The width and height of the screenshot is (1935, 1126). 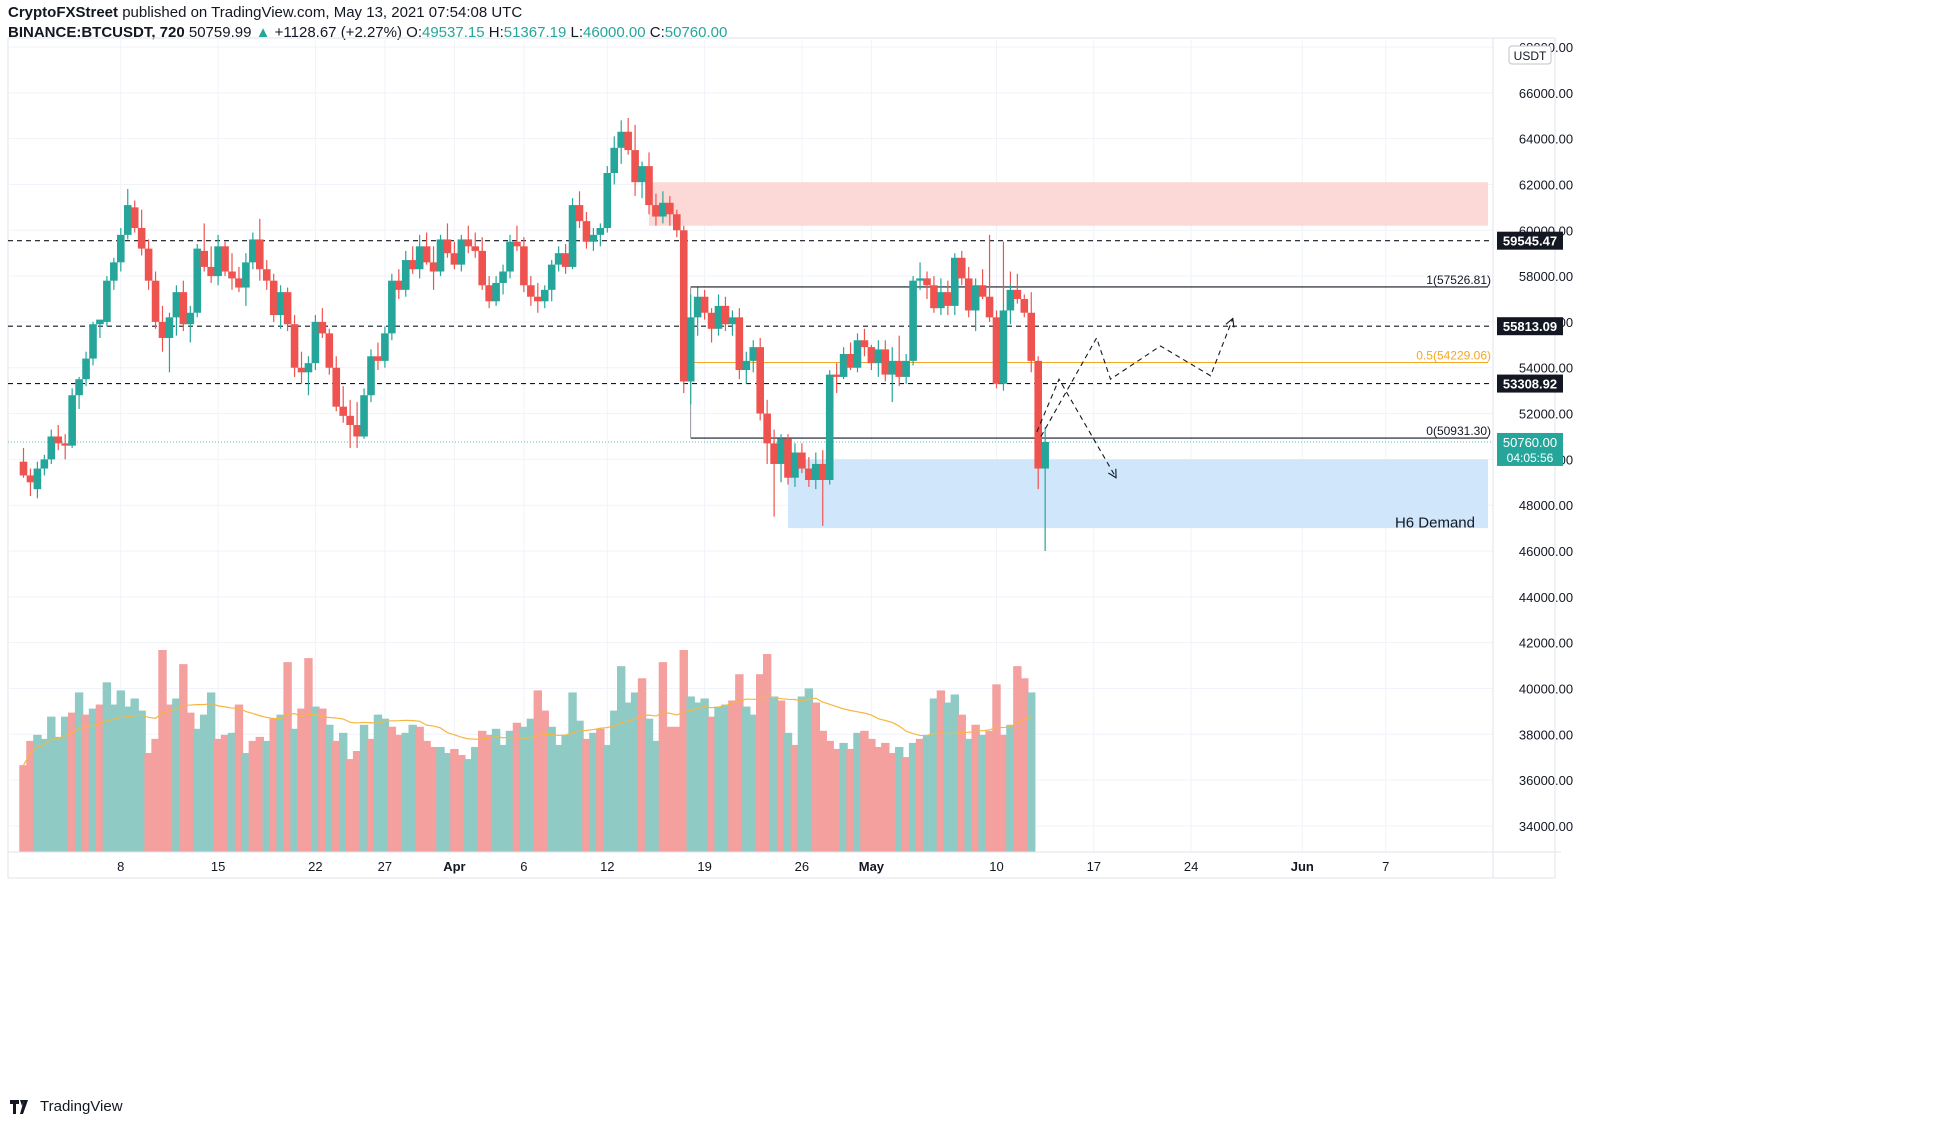 I want to click on publisher-name: CryptoFXStreet, so click(x=63, y=12).